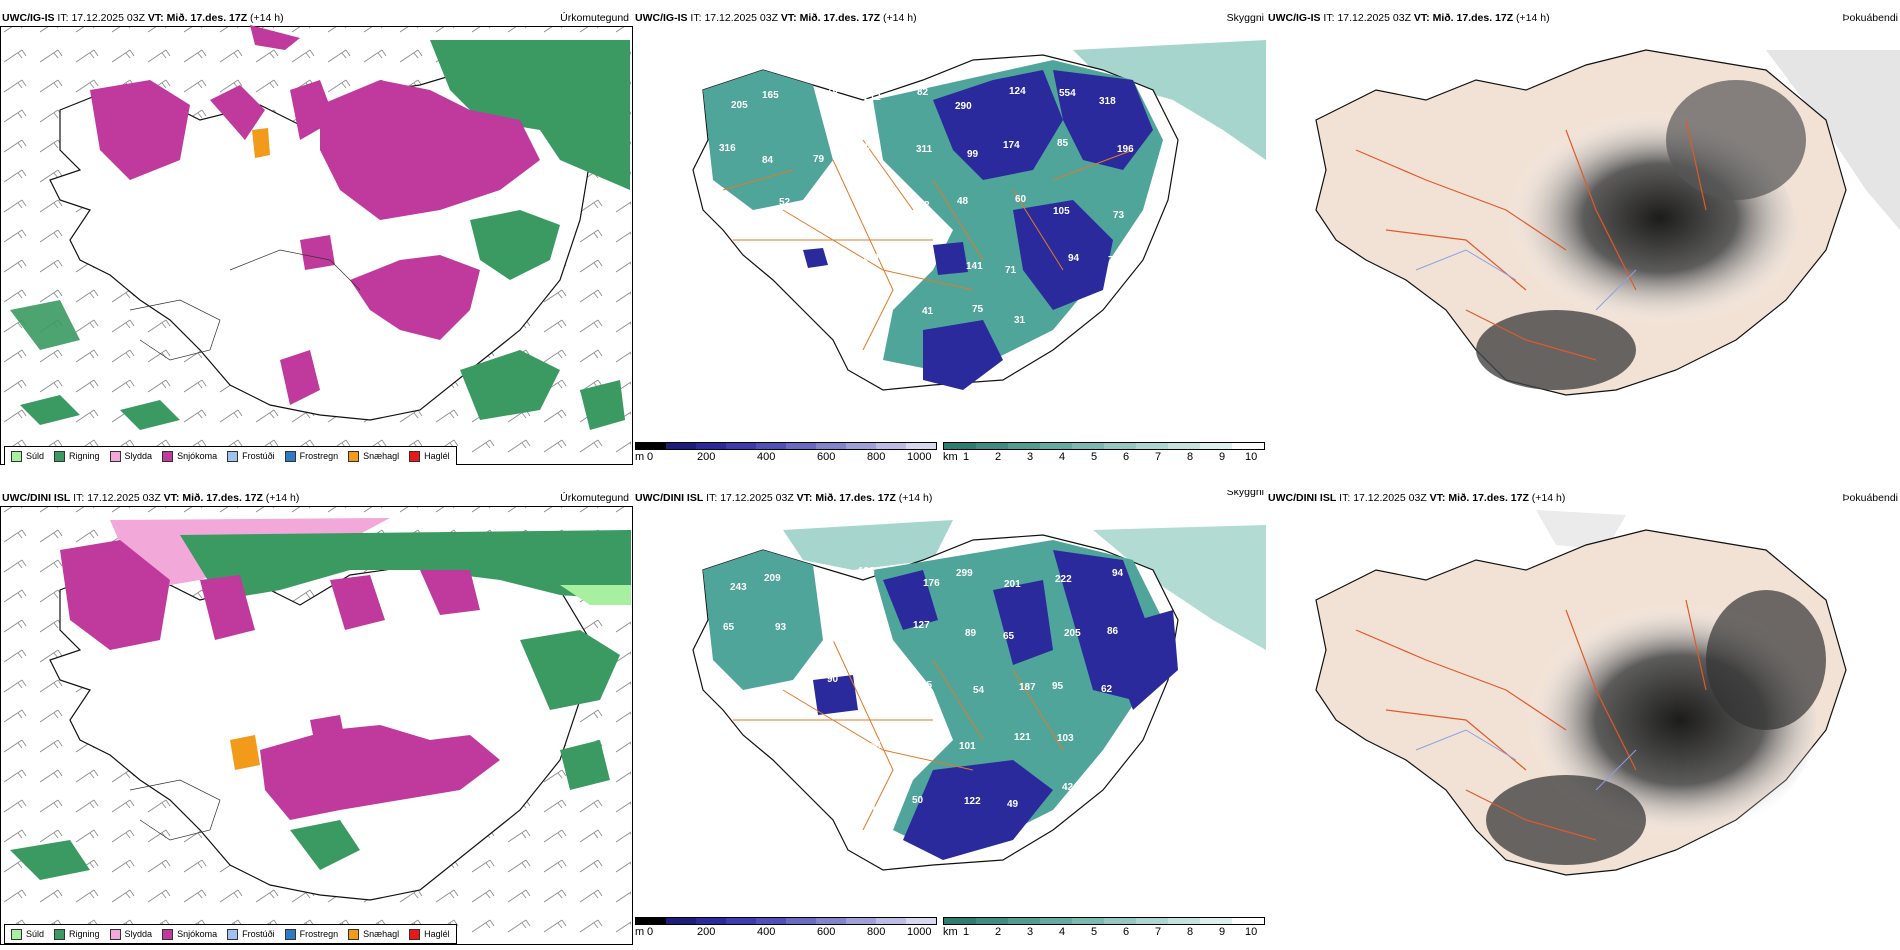 This screenshot has height=950, width=1900. I want to click on elevation-unit: m, so click(640, 932).